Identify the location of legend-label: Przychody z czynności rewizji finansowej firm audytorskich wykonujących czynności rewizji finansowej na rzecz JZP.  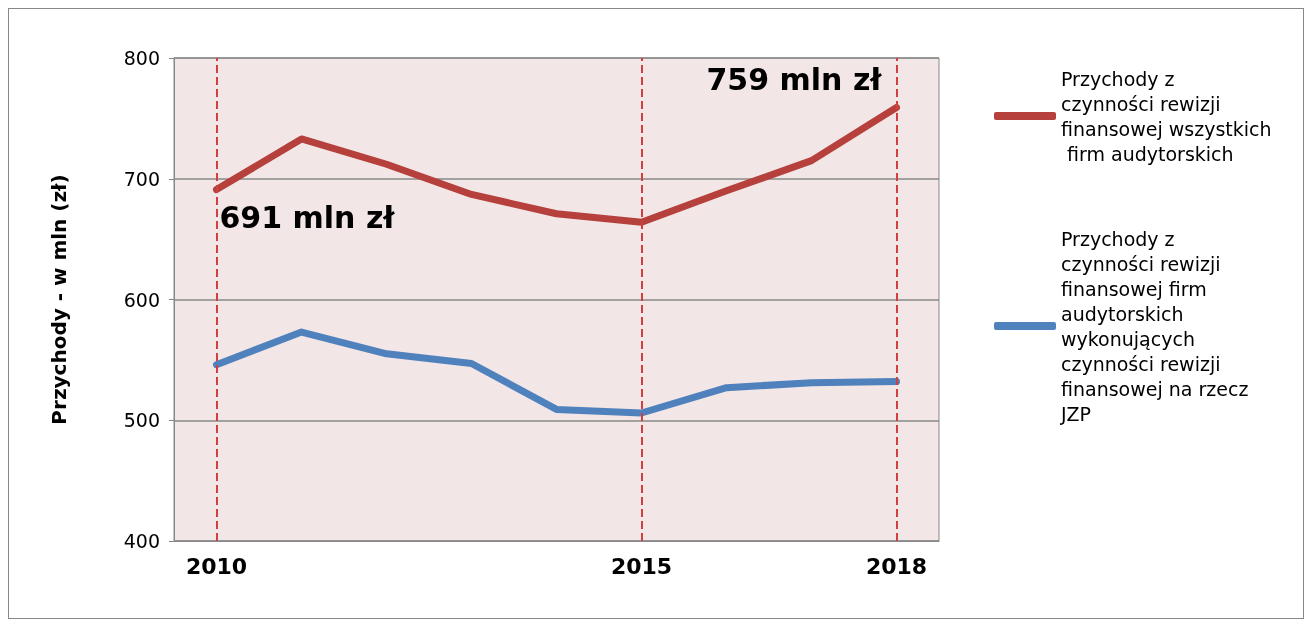
(1157, 326).